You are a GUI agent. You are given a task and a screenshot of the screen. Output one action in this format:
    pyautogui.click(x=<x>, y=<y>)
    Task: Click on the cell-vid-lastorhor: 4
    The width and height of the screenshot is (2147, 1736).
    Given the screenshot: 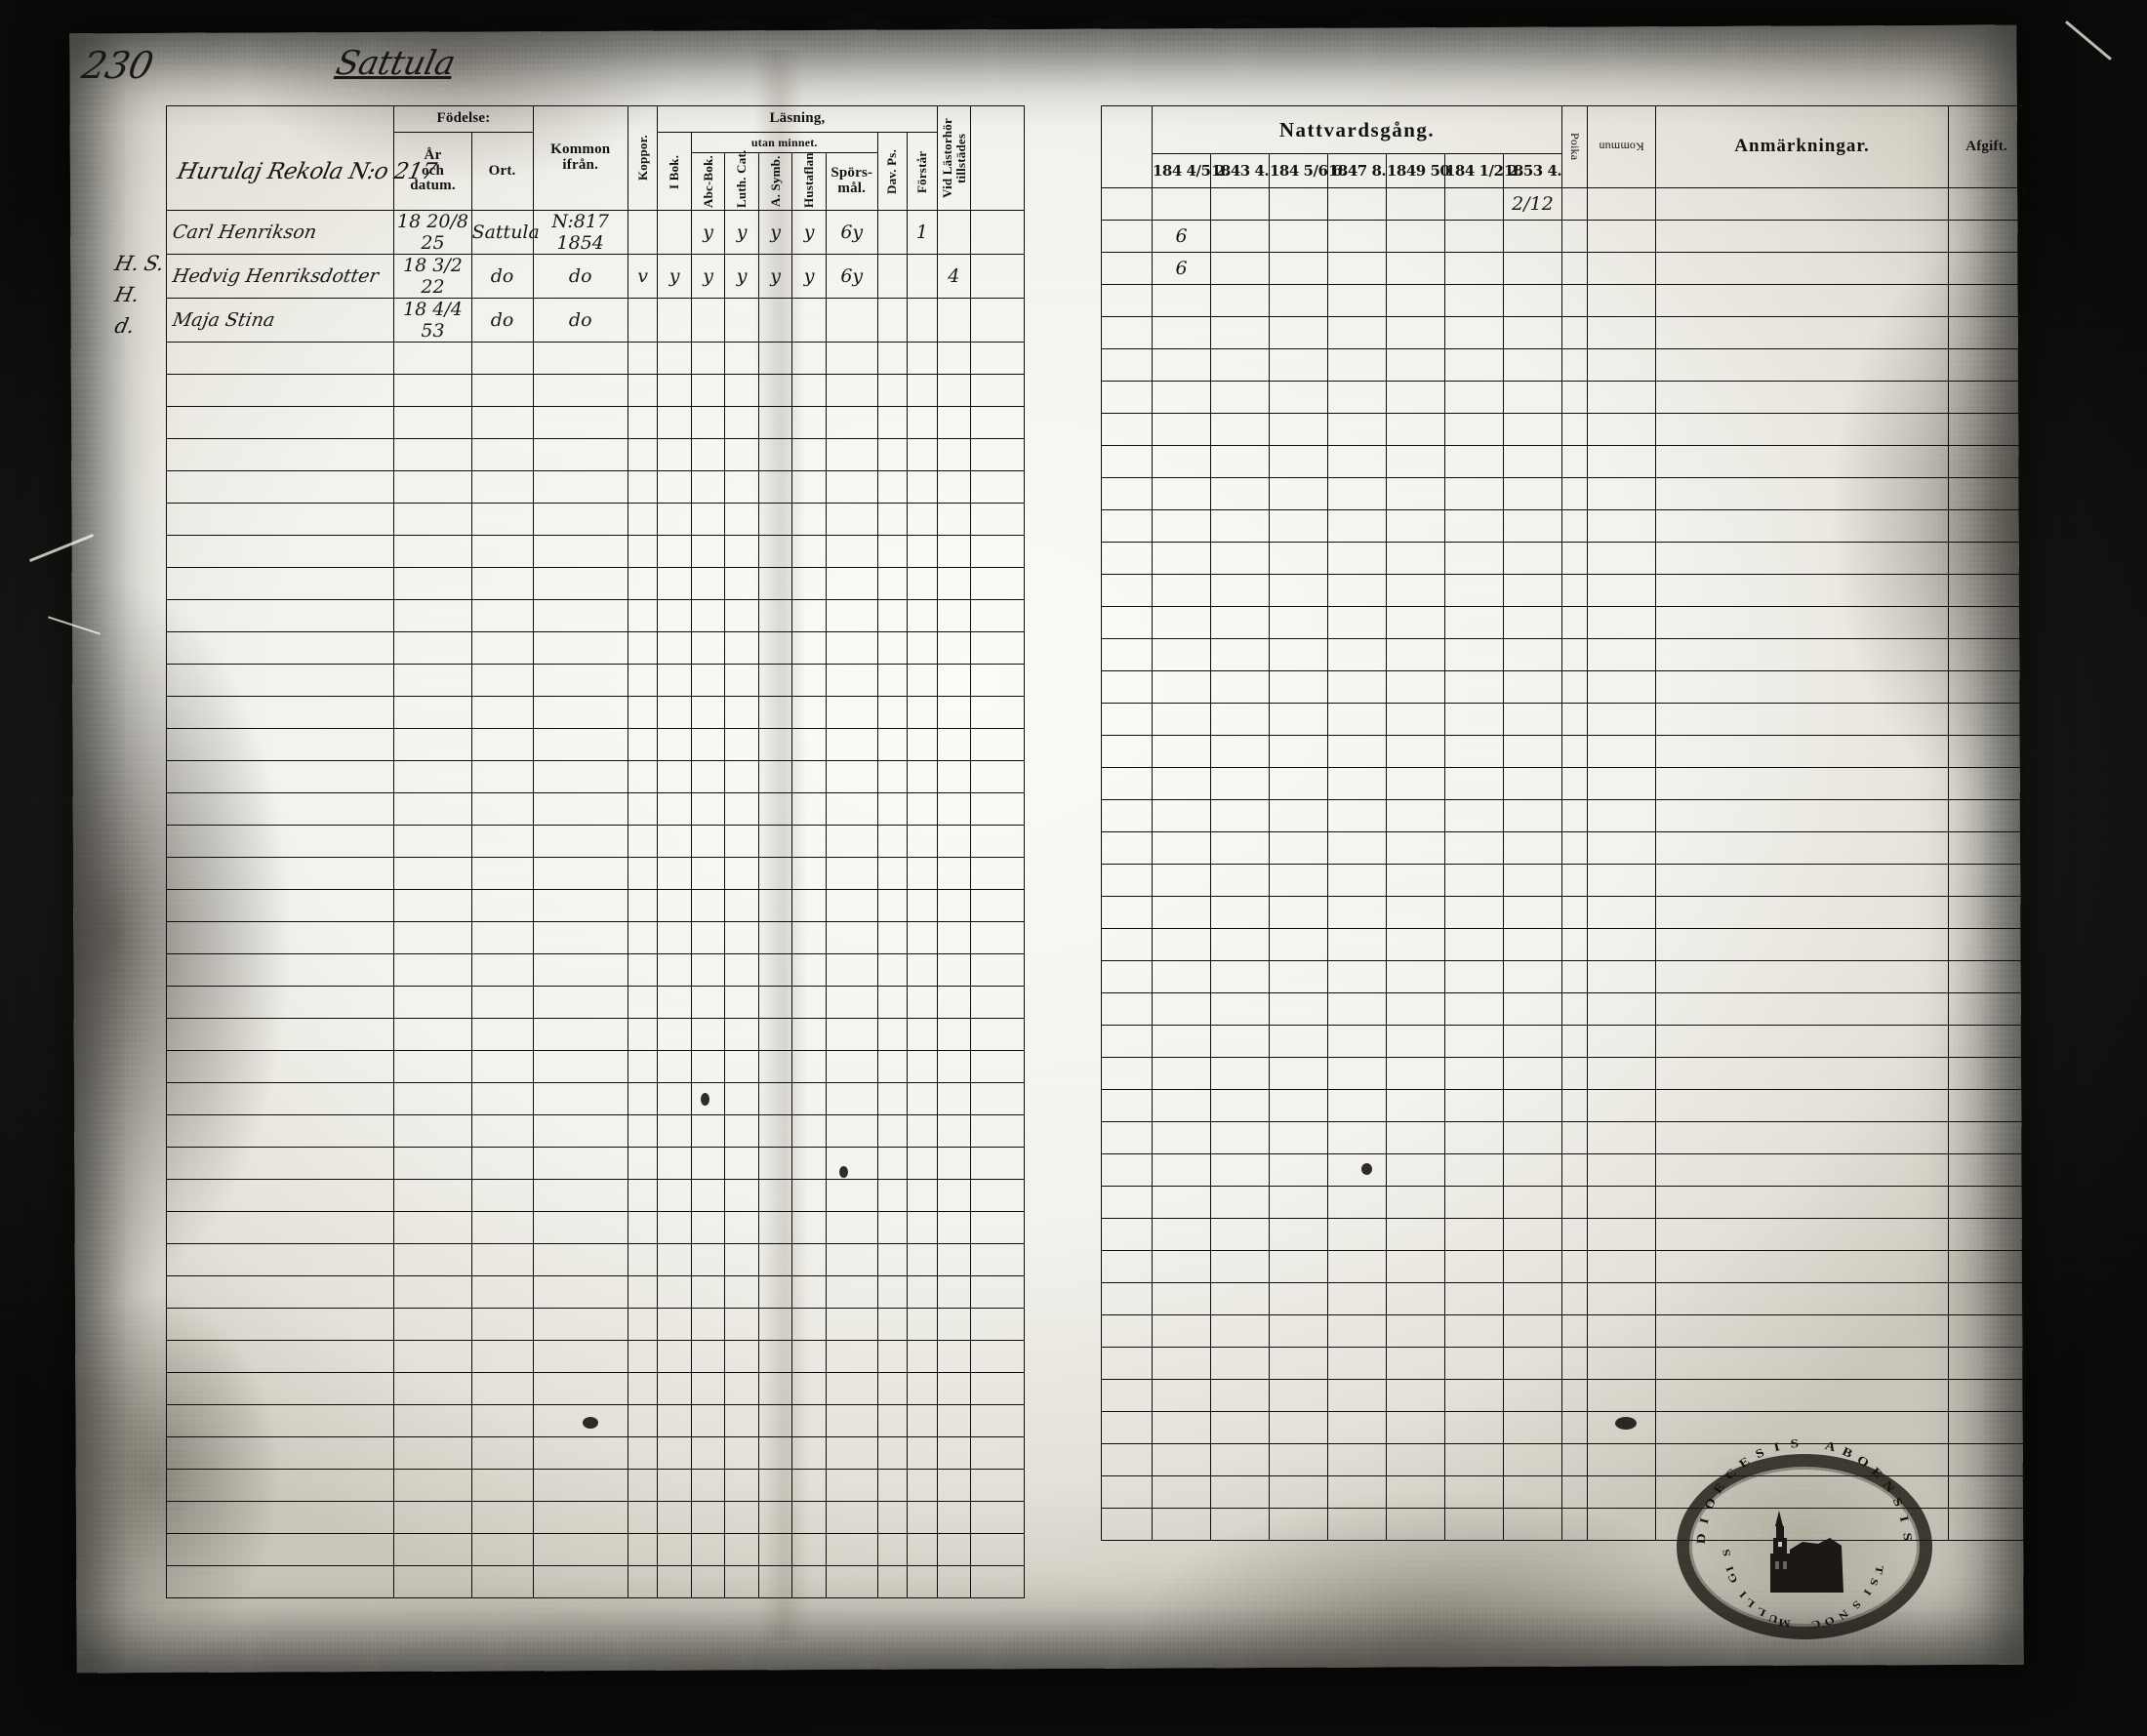 What is the action you would take?
    pyautogui.click(x=954, y=276)
    